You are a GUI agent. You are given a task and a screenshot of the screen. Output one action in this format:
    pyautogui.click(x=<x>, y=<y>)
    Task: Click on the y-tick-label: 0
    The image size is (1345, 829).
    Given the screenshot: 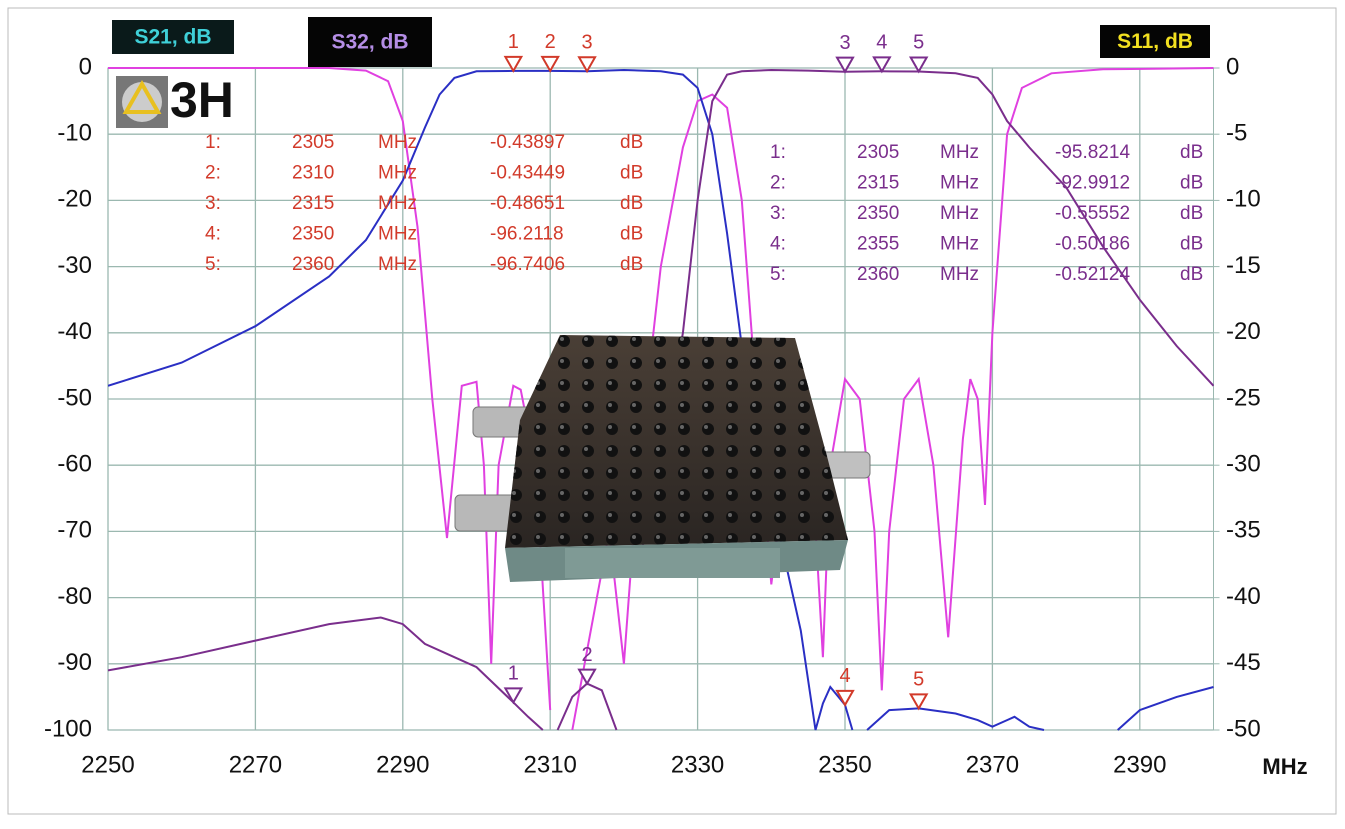 What is the action you would take?
    pyautogui.click(x=85, y=66)
    